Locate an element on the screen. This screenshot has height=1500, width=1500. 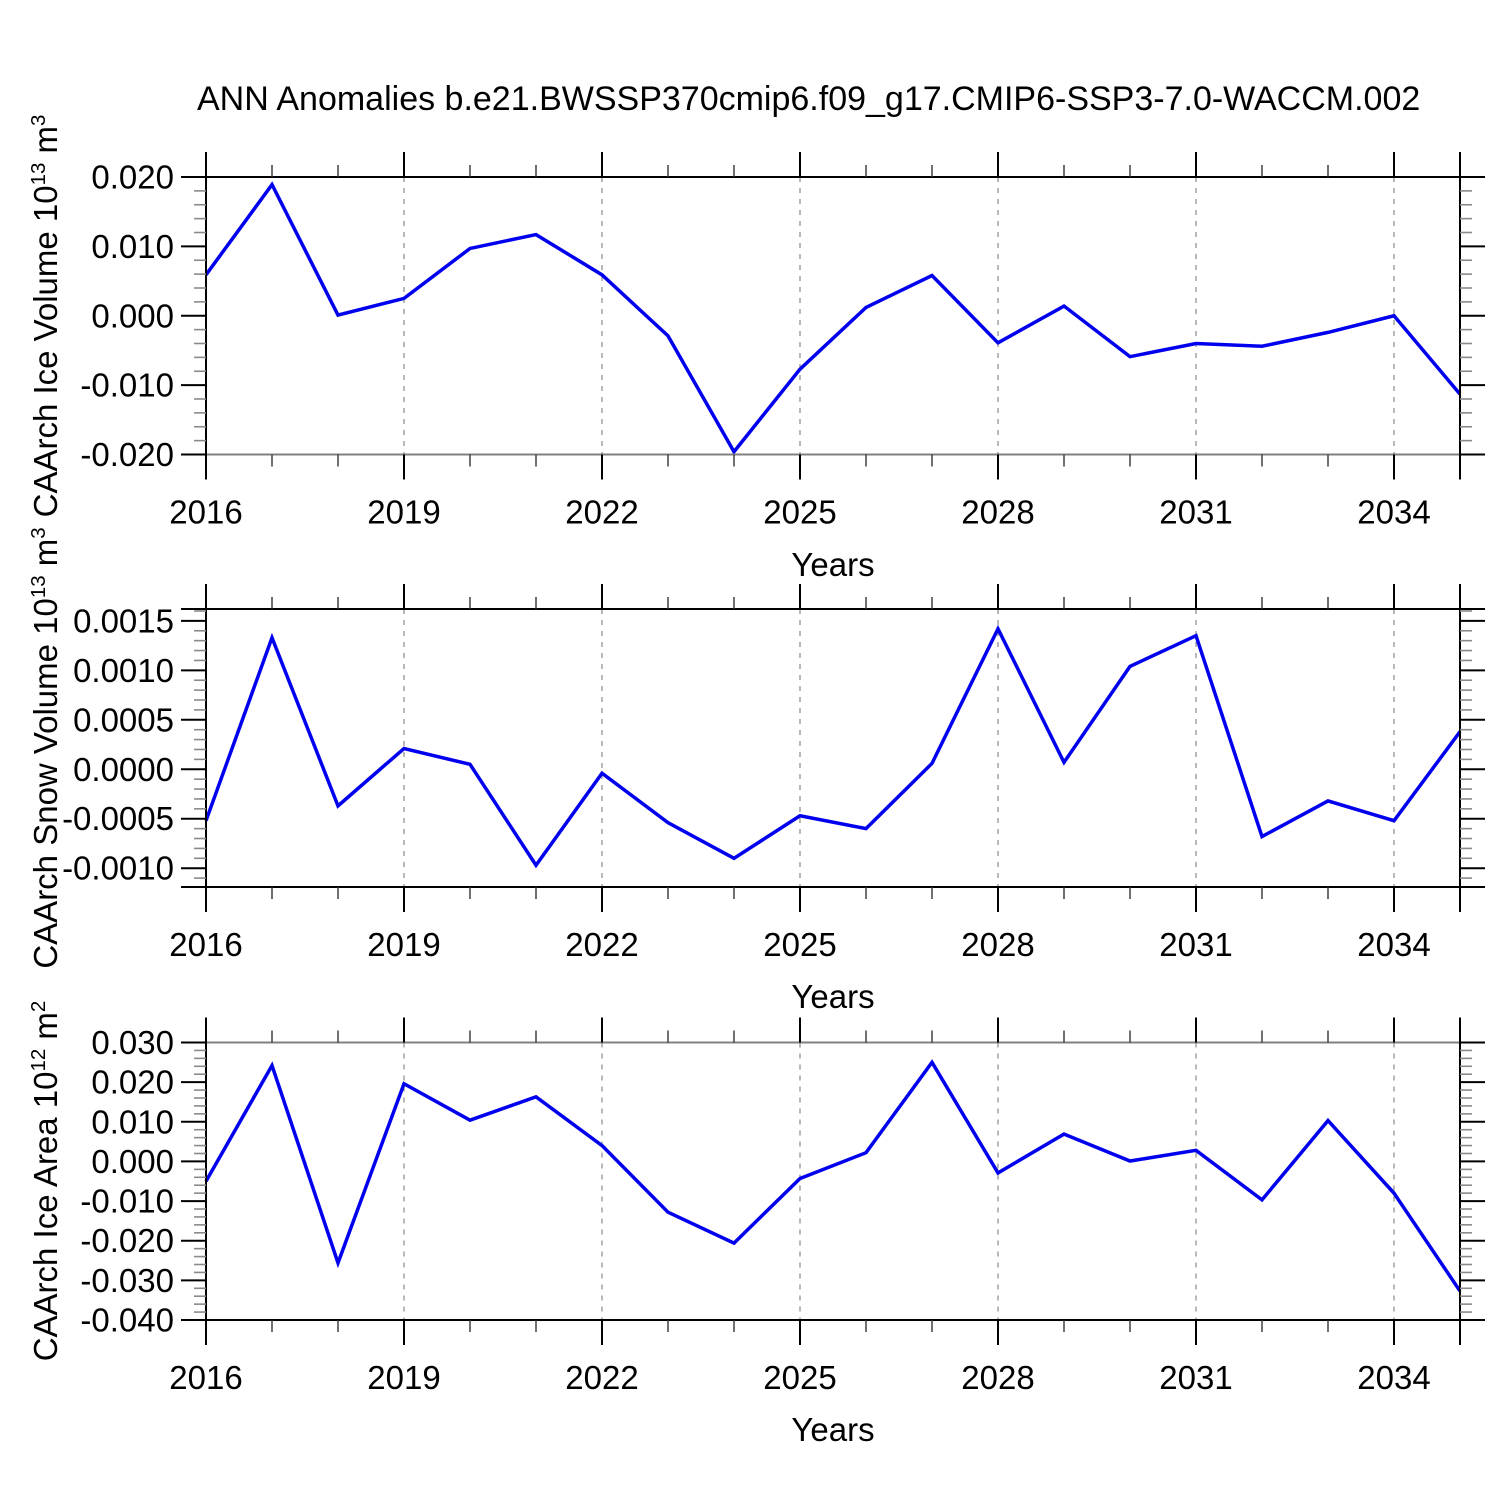
y-tick-label: 0.0010 is located at coordinates (123, 670).